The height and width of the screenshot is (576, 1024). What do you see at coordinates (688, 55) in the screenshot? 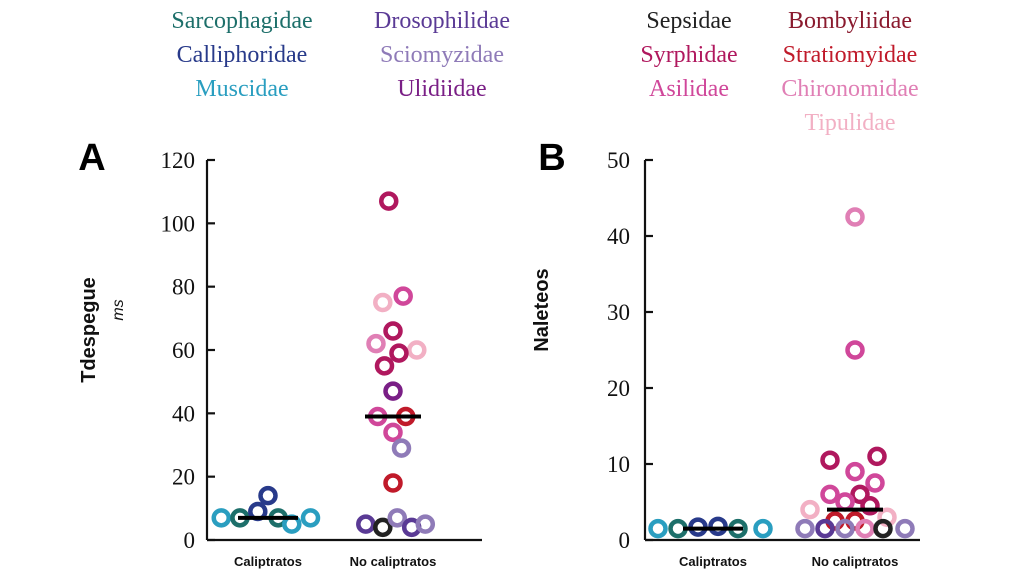
I see `legend-entry: Syrphidae` at bounding box center [688, 55].